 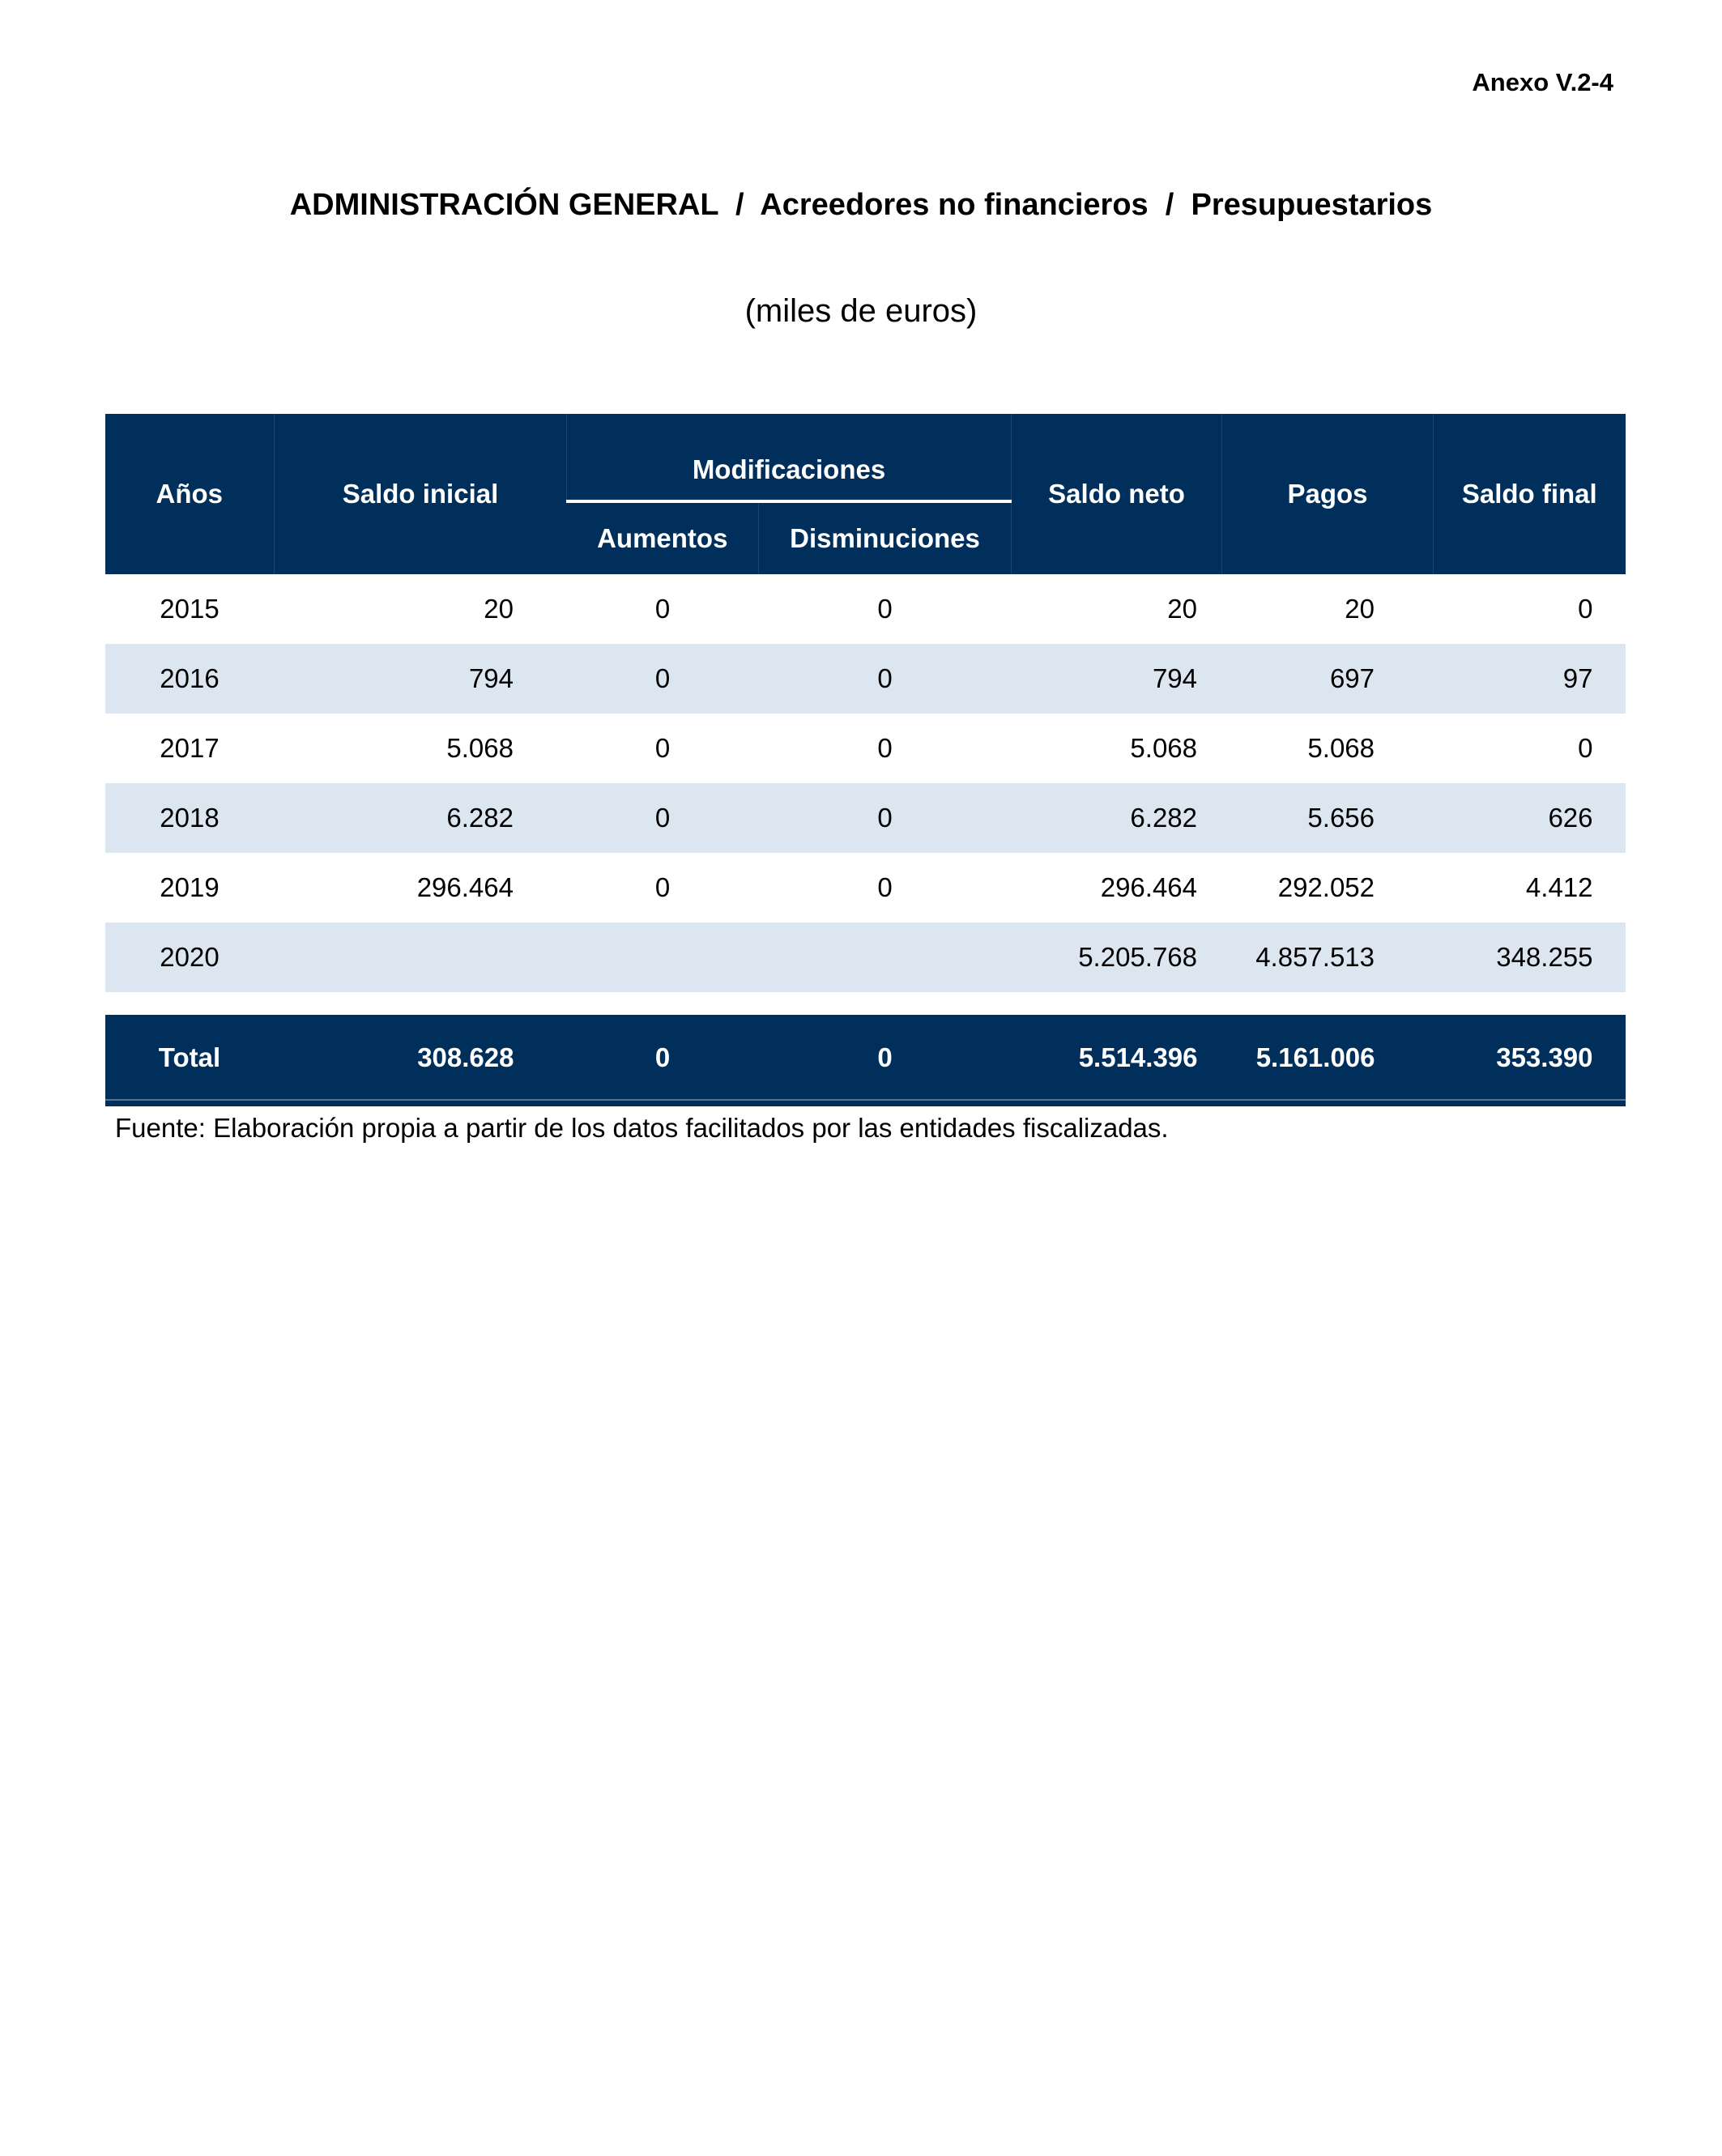 What do you see at coordinates (190, 818) in the screenshot?
I see `cell-year: 2018` at bounding box center [190, 818].